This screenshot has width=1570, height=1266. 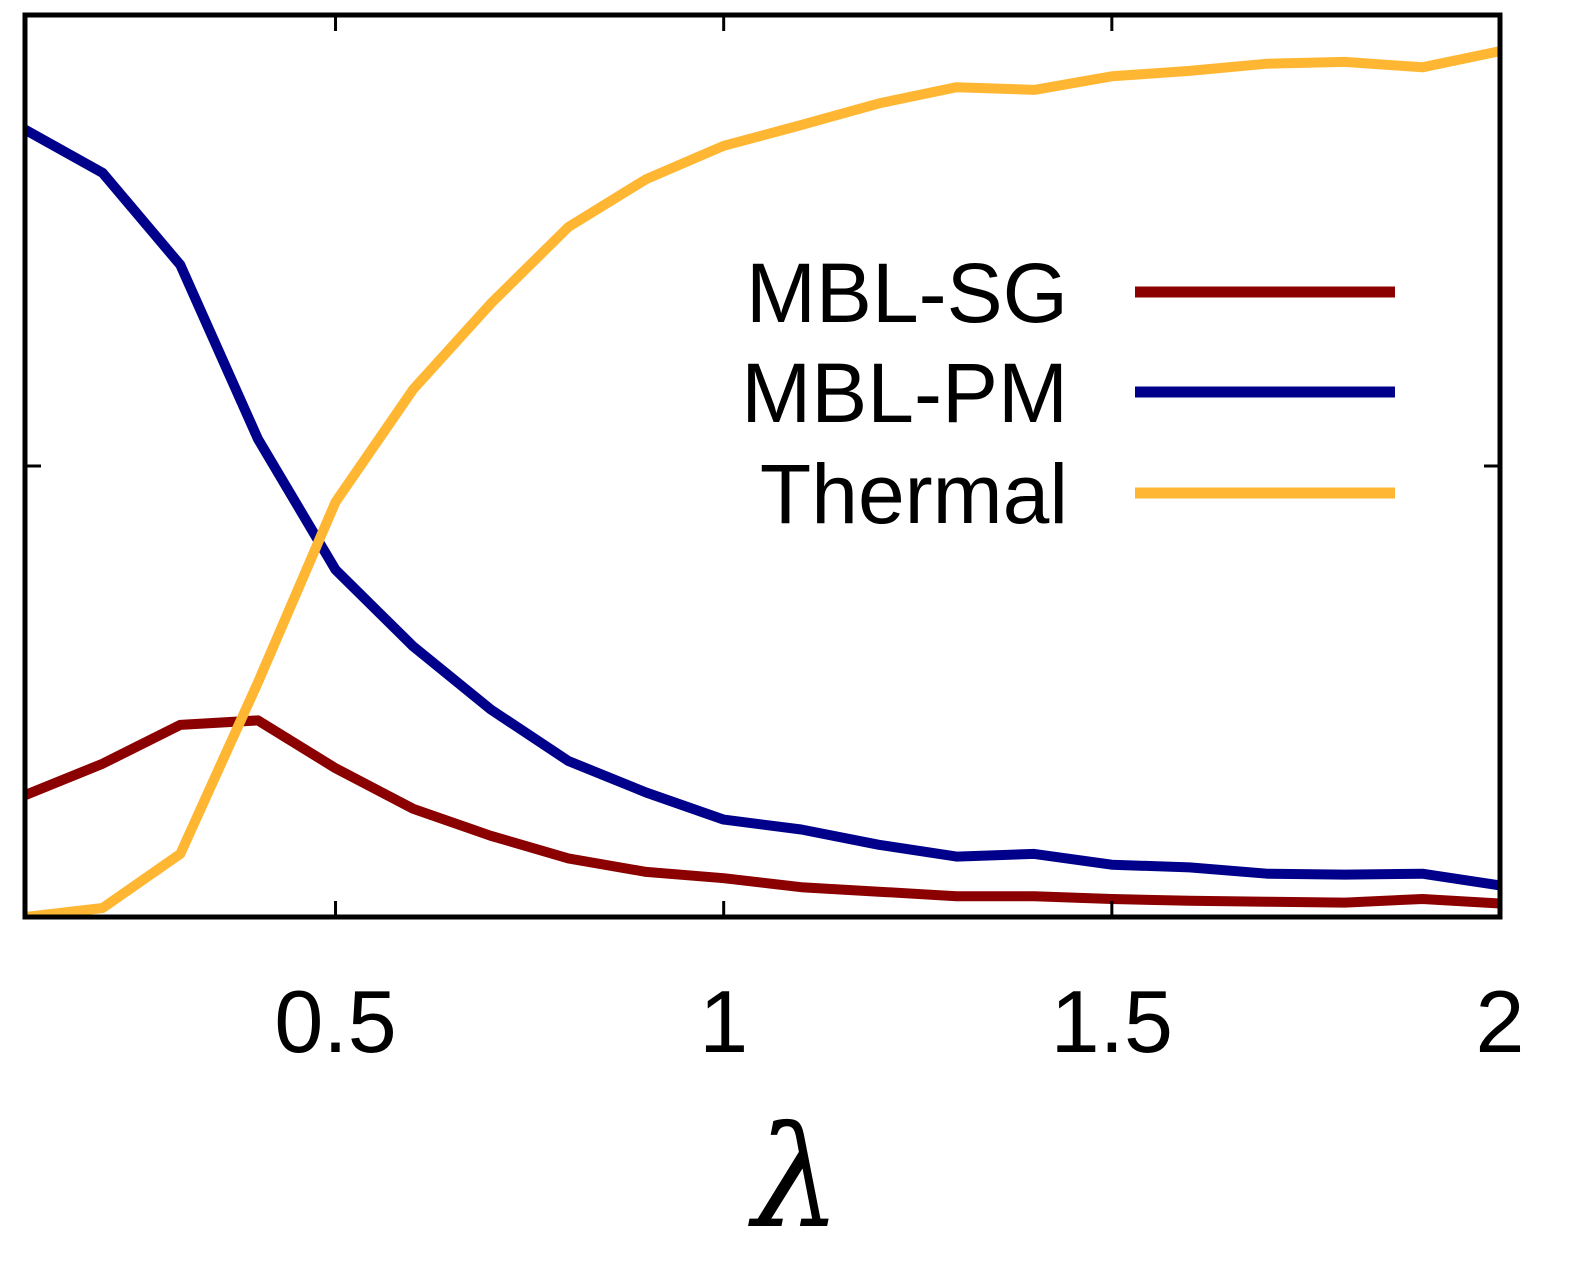 What do you see at coordinates (1500, 1021) in the screenshot?
I see `x-tick-label: 2` at bounding box center [1500, 1021].